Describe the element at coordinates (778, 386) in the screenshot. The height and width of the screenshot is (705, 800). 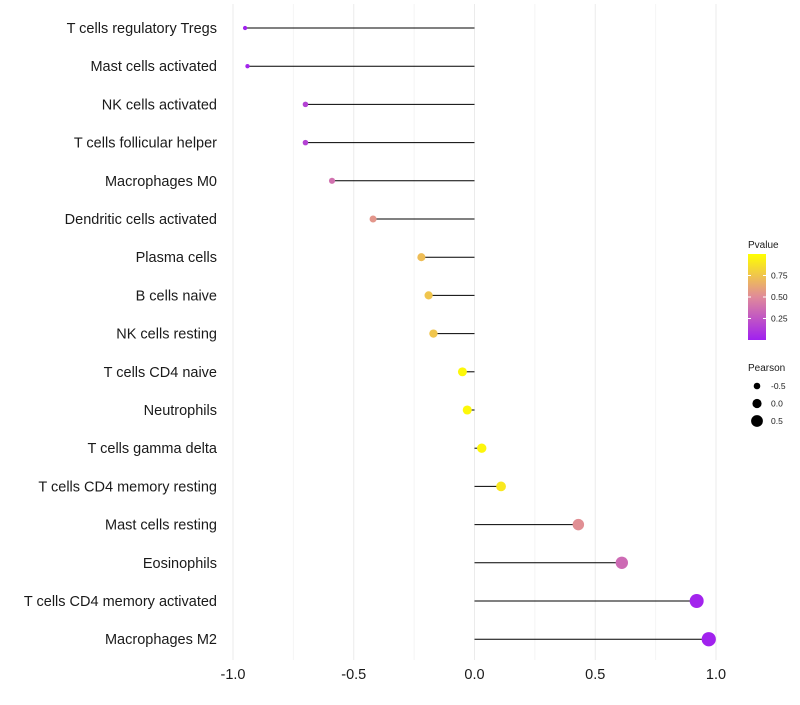
I see `pearson-legend-label: -0.5` at that location.